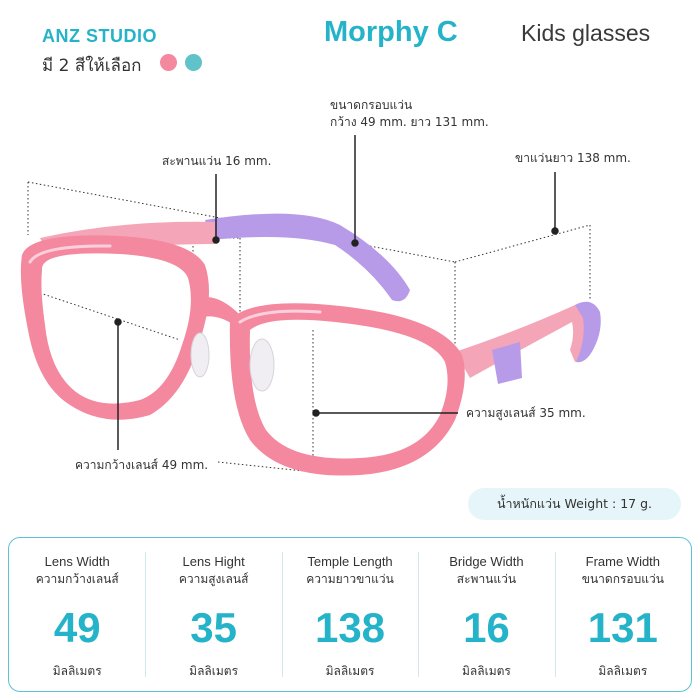  Describe the element at coordinates (409, 122) in the screenshot. I see `frame-size-line2: กว้าง 49 mm. ยาว 131 mm.` at that location.